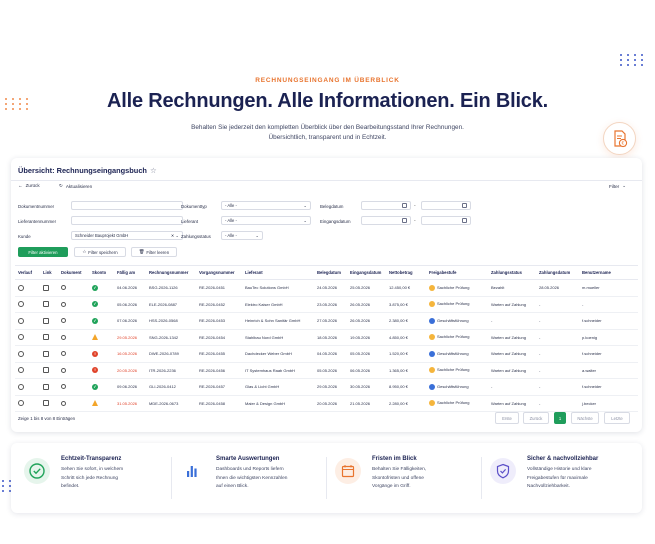  What do you see at coordinates (27, 272) in the screenshot?
I see `column-header: Verlauf` at bounding box center [27, 272].